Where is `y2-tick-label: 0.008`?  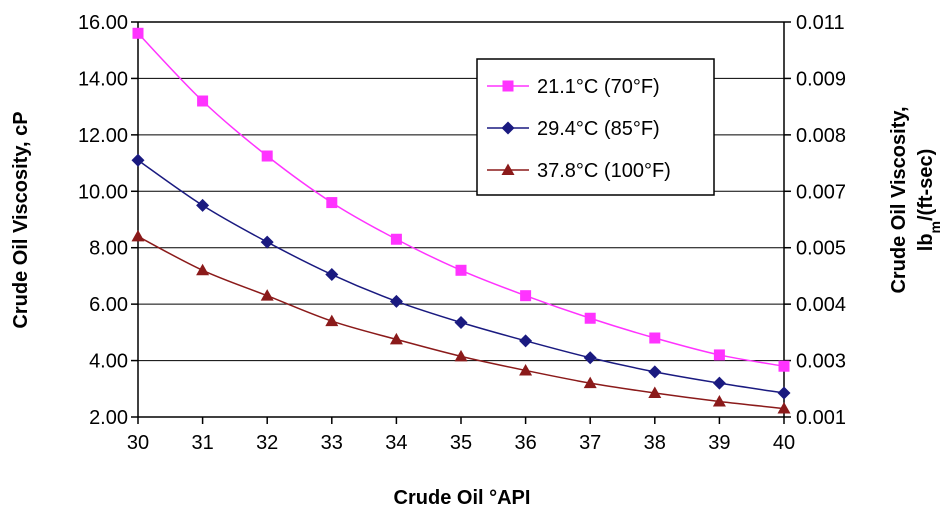 y2-tick-label: 0.008 is located at coordinates (821, 136).